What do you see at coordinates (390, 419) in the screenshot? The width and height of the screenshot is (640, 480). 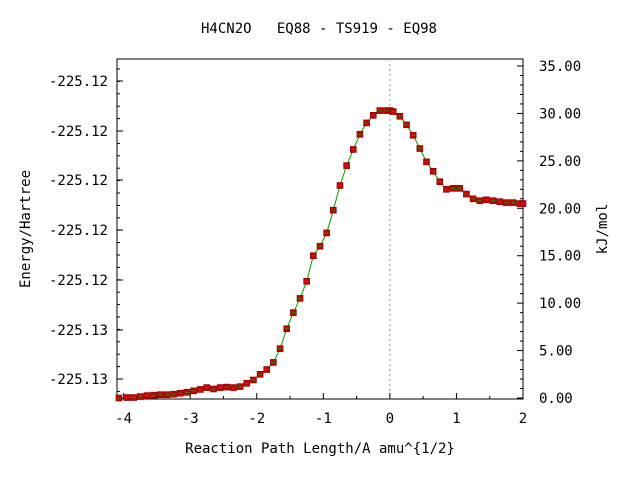 I see `x-tick-label: 0` at bounding box center [390, 419].